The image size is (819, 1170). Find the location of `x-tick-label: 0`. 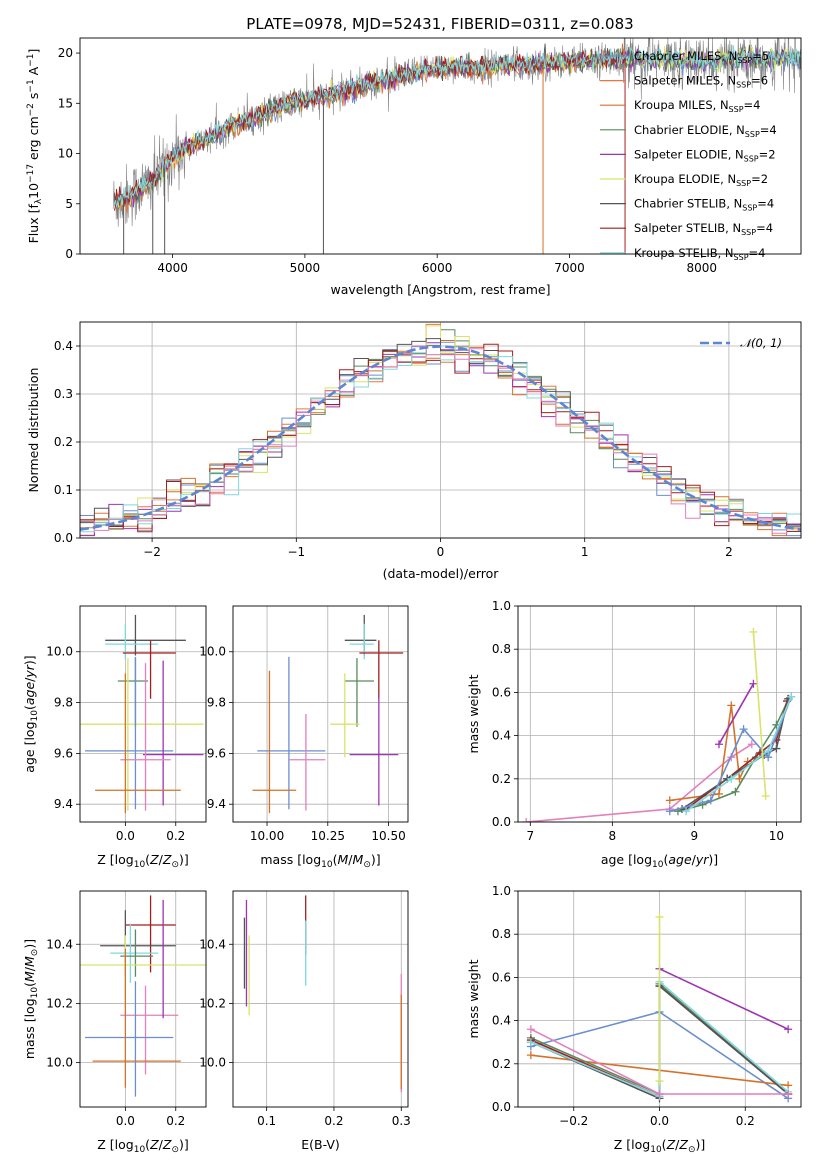

x-tick-label: 0 is located at coordinates (441, 552).